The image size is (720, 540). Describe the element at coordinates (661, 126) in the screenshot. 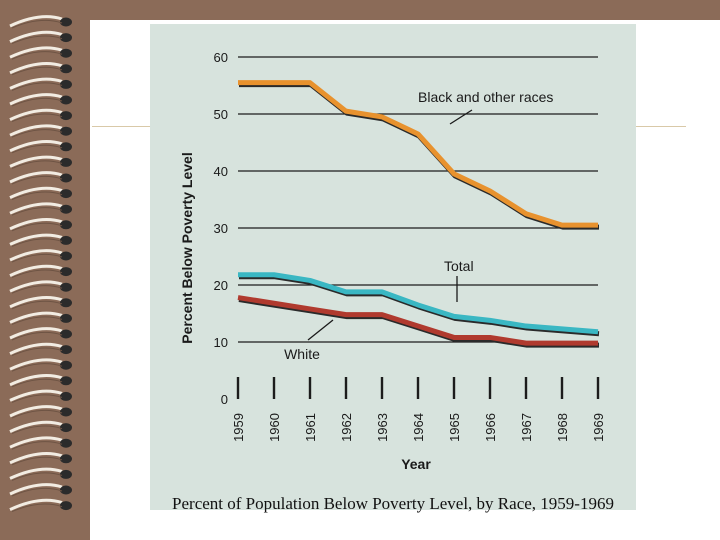

I see `decorative-rule-right` at that location.